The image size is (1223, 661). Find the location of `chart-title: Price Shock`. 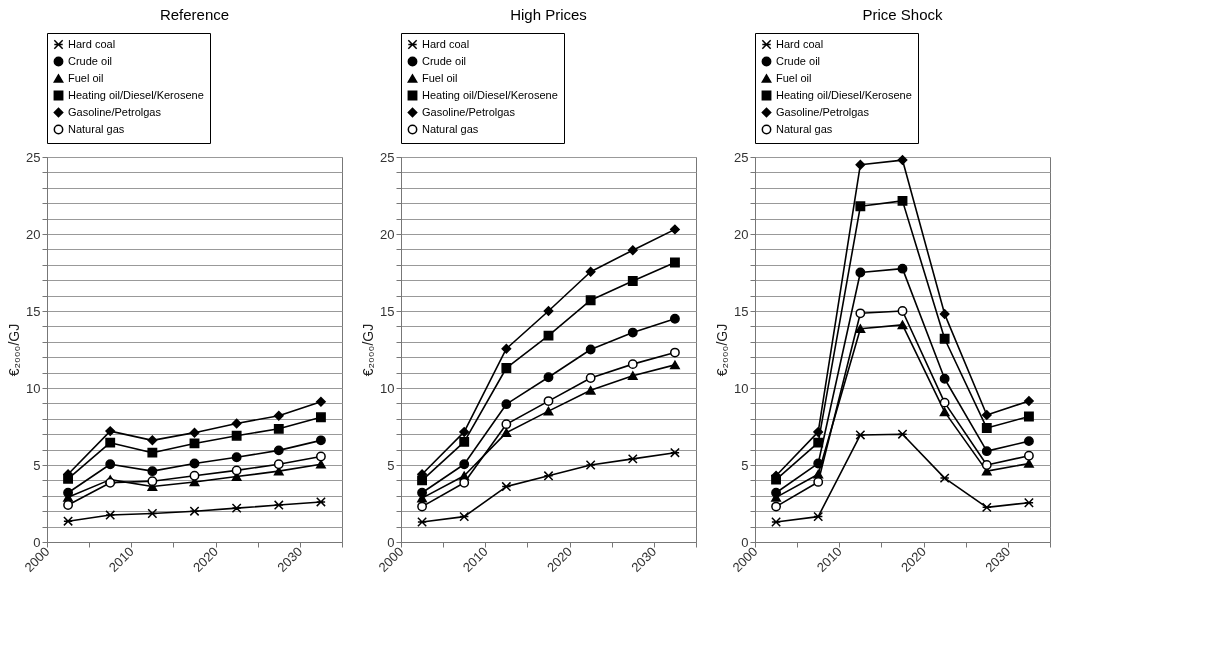

chart-title: Price Shock is located at coordinates (903, 14).